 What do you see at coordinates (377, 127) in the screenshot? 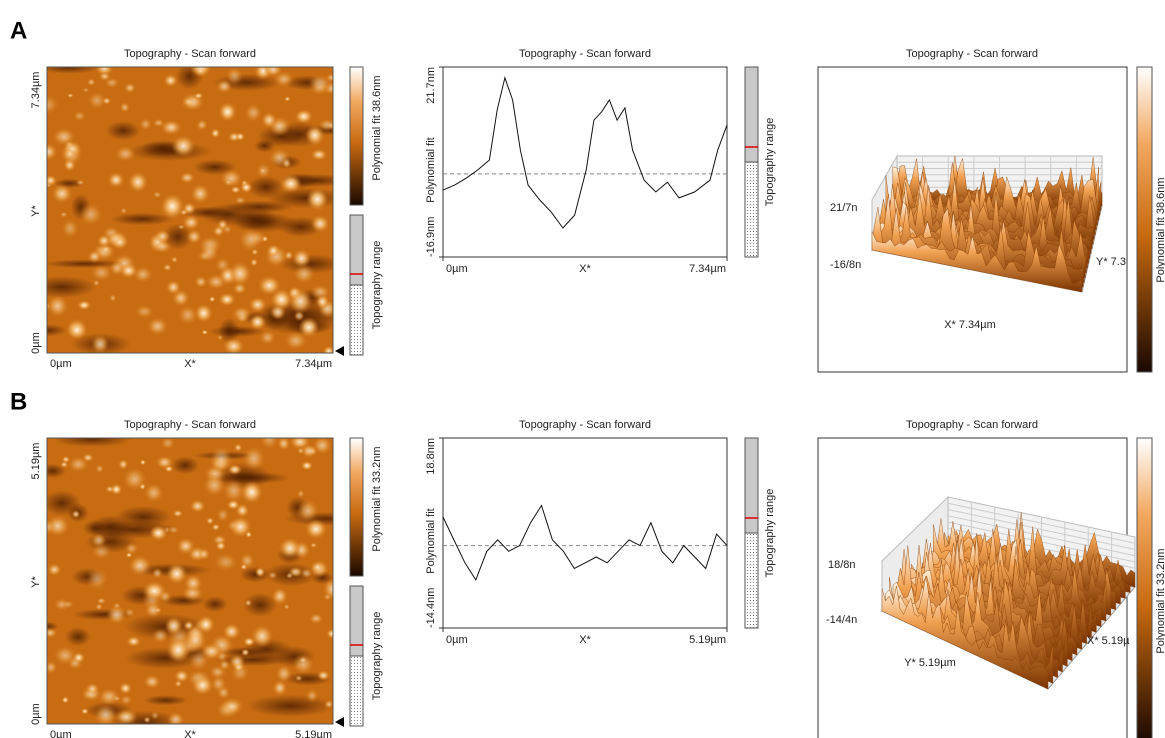
I see `colorbar-label: Polynomial fit 38.6nm` at bounding box center [377, 127].